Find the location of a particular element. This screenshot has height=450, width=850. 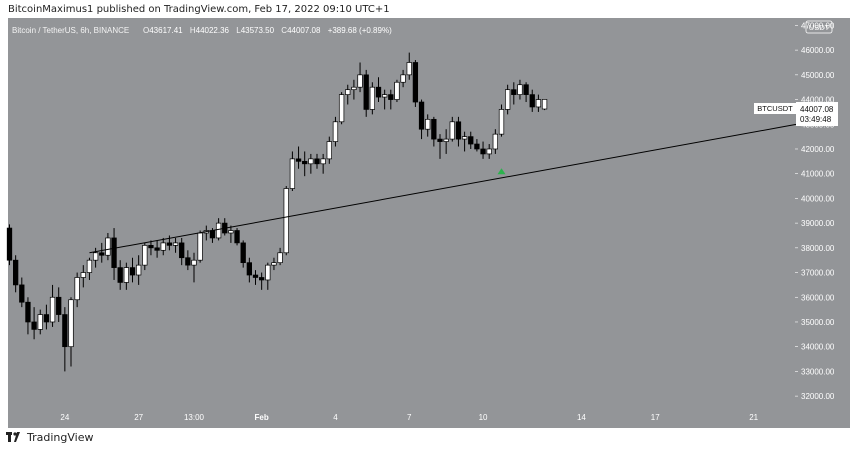

price-tick-label: 46000.00 is located at coordinates (818, 50).